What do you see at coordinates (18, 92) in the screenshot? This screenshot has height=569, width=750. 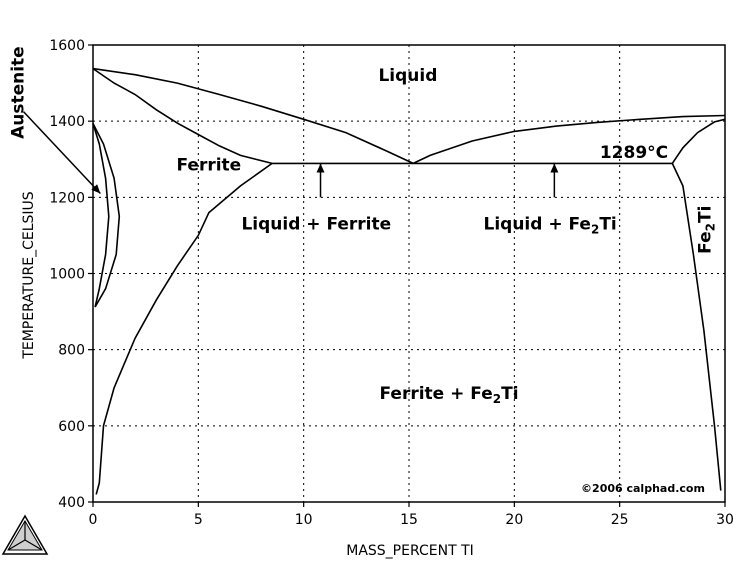 I see `vertical-region-label: Austenite` at bounding box center [18, 92].